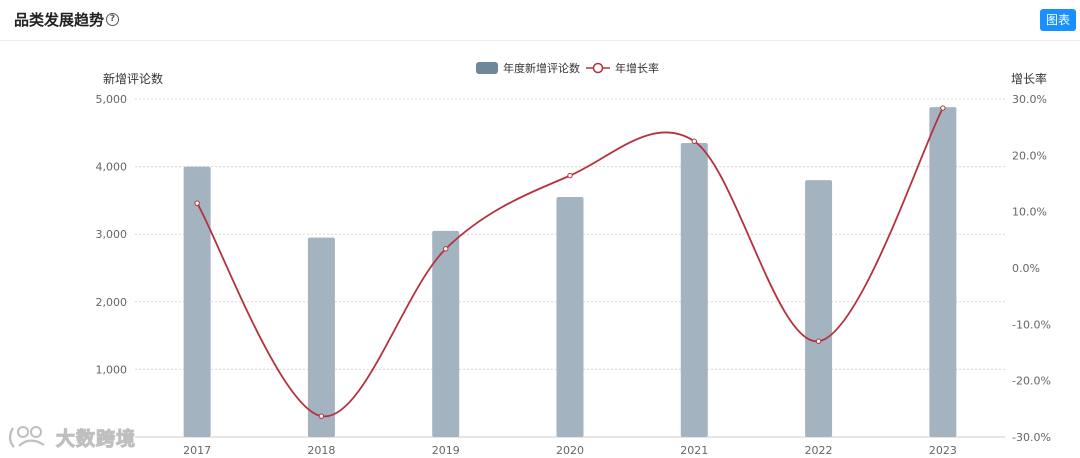  I want to click on y-right-tick-label: -30.0%, so click(1031, 437).